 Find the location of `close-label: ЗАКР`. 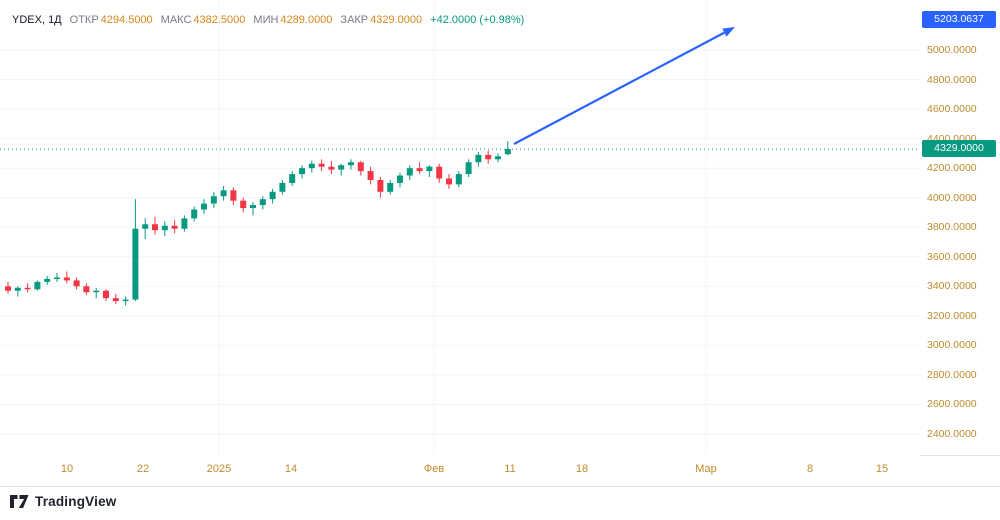

close-label: ЗАКР is located at coordinates (354, 20).